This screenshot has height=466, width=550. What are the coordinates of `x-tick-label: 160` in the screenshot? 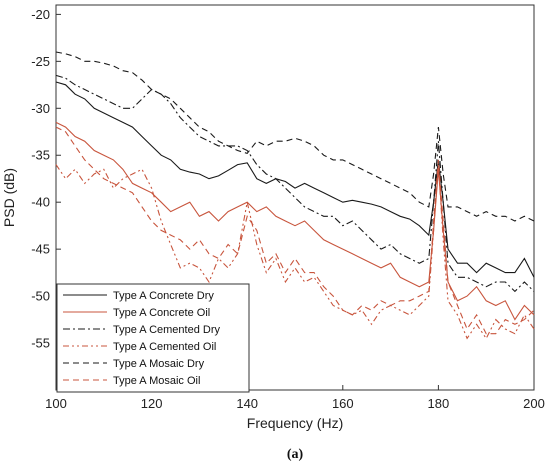 It's located at (343, 403).